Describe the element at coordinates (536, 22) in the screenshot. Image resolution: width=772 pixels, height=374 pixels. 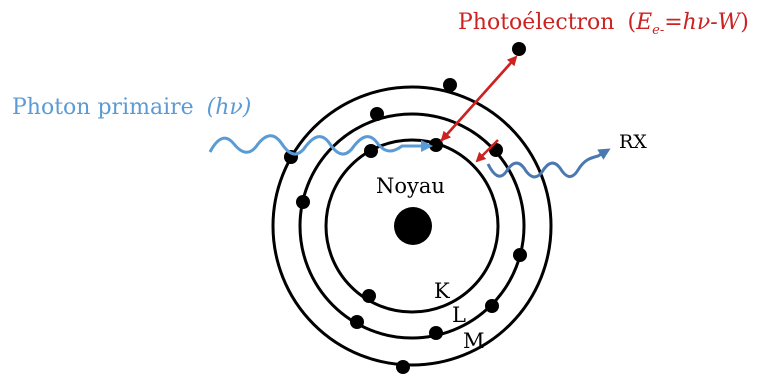
I see `photoelectron-text: Photoélectron` at that location.